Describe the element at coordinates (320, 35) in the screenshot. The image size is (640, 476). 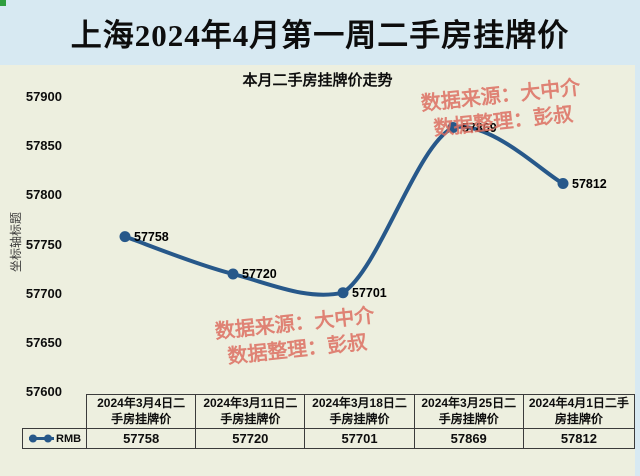
I see `page-title: 上海2024年4月第一周二手房挂牌价` at that location.